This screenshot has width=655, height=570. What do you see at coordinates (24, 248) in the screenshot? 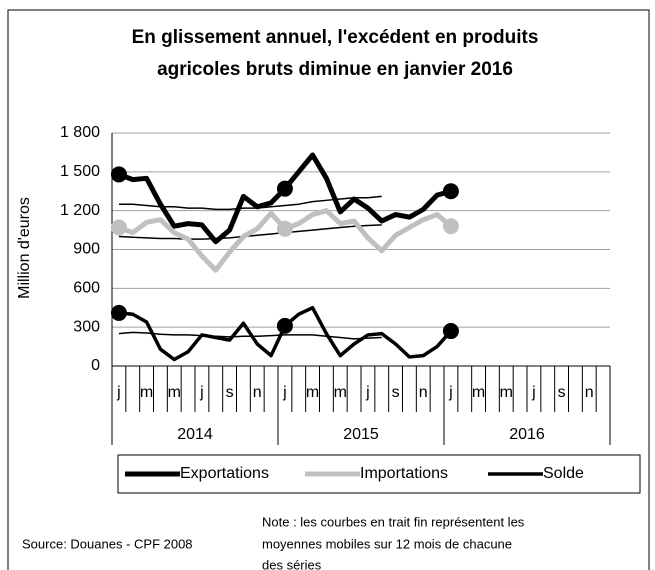
I see `y-axis-label: Million d'euros` at bounding box center [24, 248].